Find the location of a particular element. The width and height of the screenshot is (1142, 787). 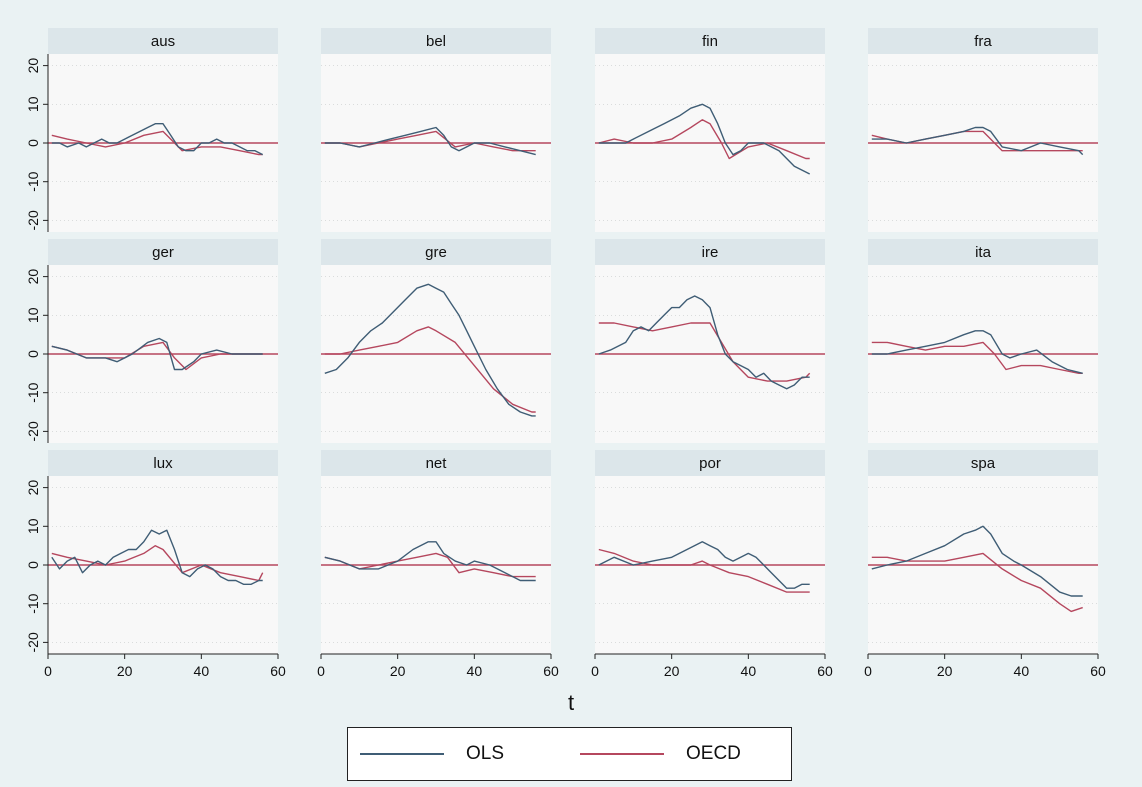

panel-title: fra is located at coordinates (983, 41).